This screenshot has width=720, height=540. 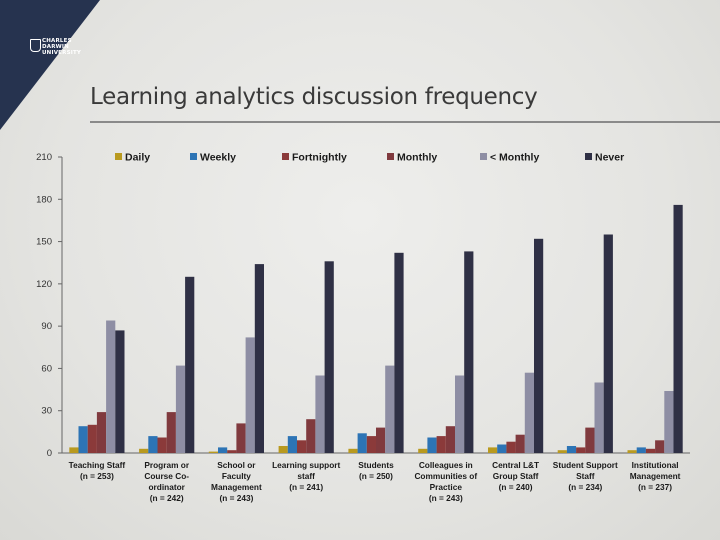 What do you see at coordinates (655, 476) in the screenshot?
I see `category-label: Management` at bounding box center [655, 476].